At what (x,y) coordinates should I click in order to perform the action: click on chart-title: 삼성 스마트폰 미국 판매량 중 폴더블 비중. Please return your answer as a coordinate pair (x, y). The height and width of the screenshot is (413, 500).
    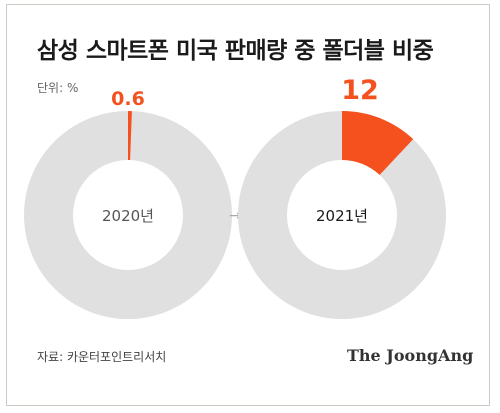
    Looking at the image, I should click on (235, 51).